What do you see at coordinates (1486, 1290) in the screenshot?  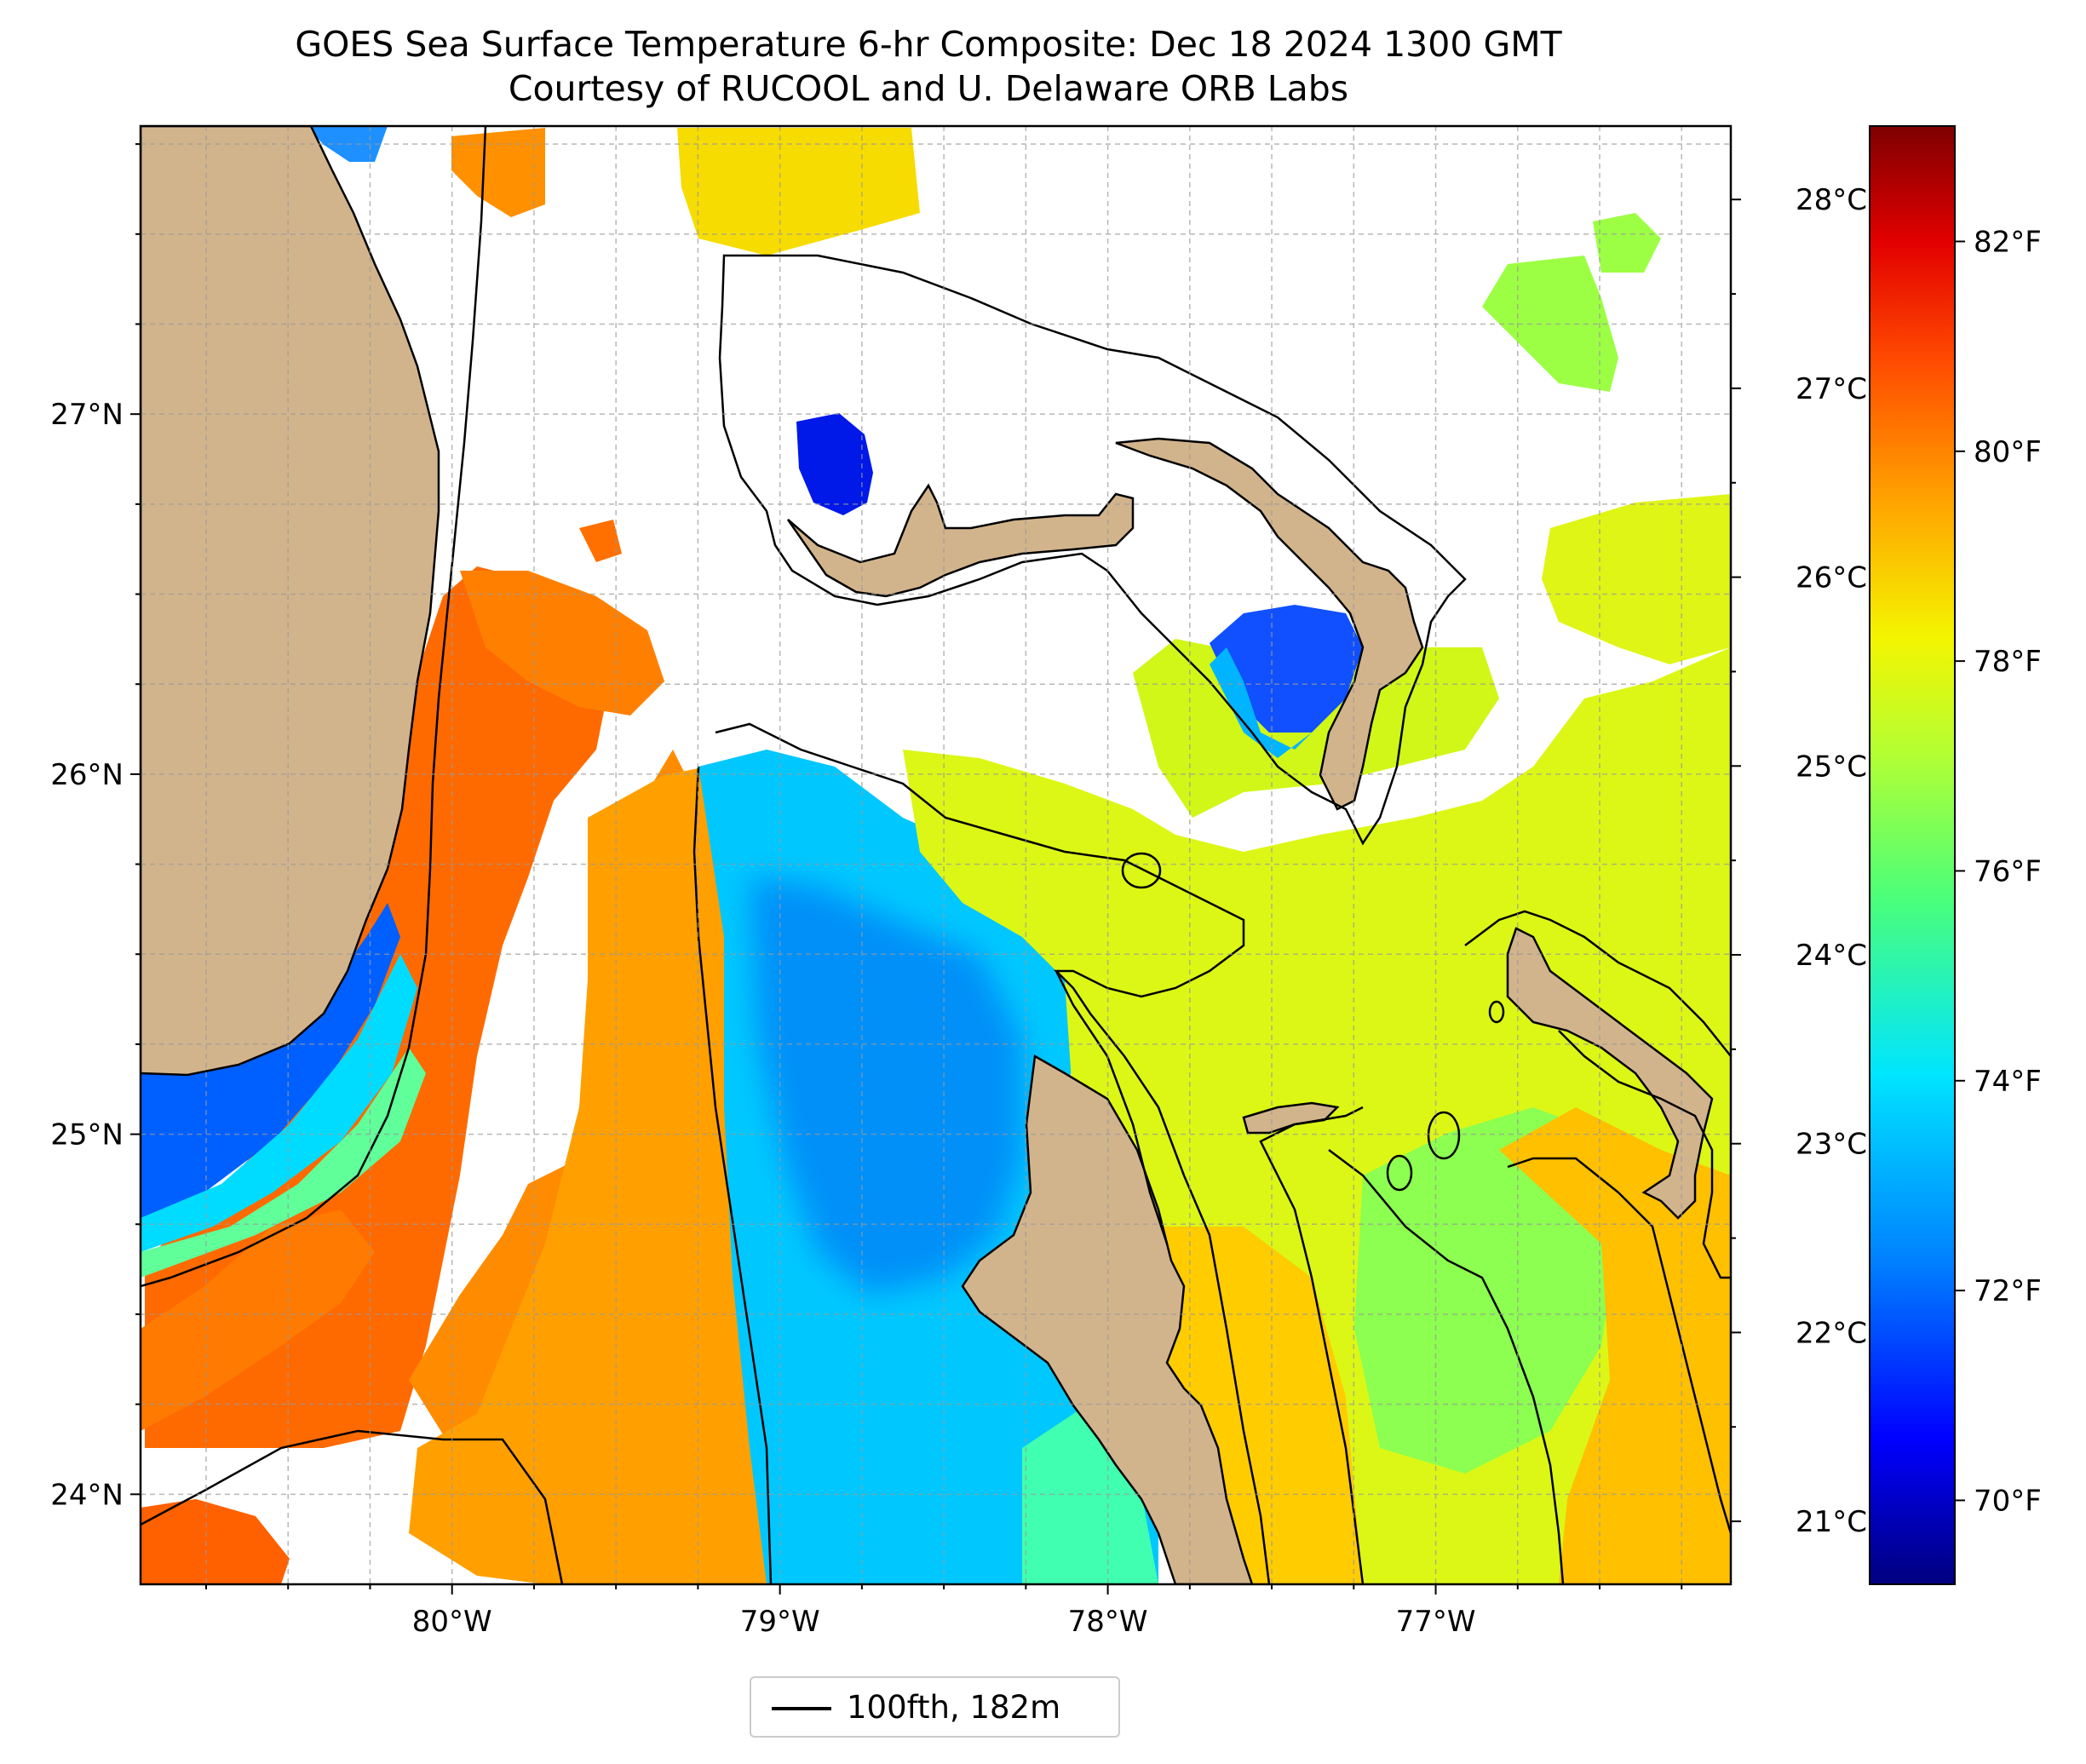 I see `sst-east-green` at bounding box center [1486, 1290].